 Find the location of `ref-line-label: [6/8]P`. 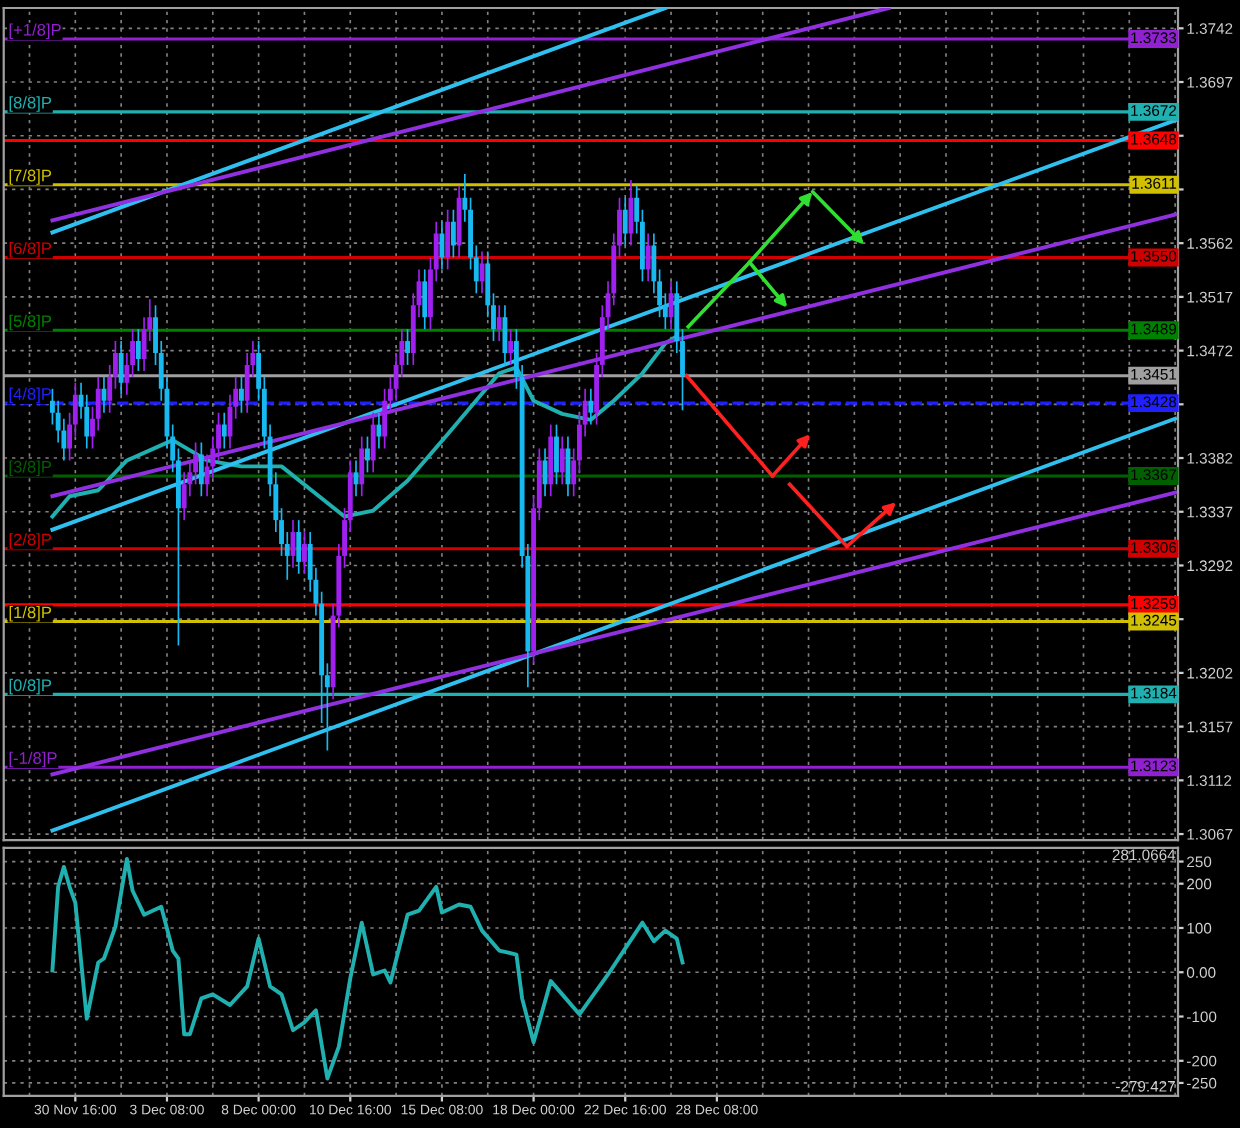

ref-line-label: [6/8]P is located at coordinates (30, 249).